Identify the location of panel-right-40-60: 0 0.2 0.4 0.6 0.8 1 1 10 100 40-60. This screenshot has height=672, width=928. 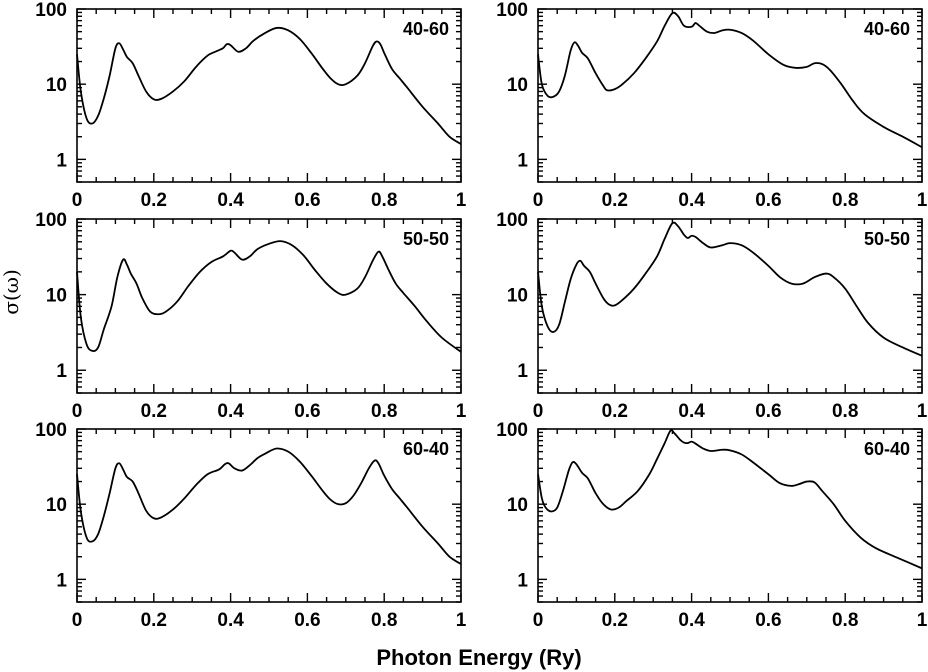
(711, 105).